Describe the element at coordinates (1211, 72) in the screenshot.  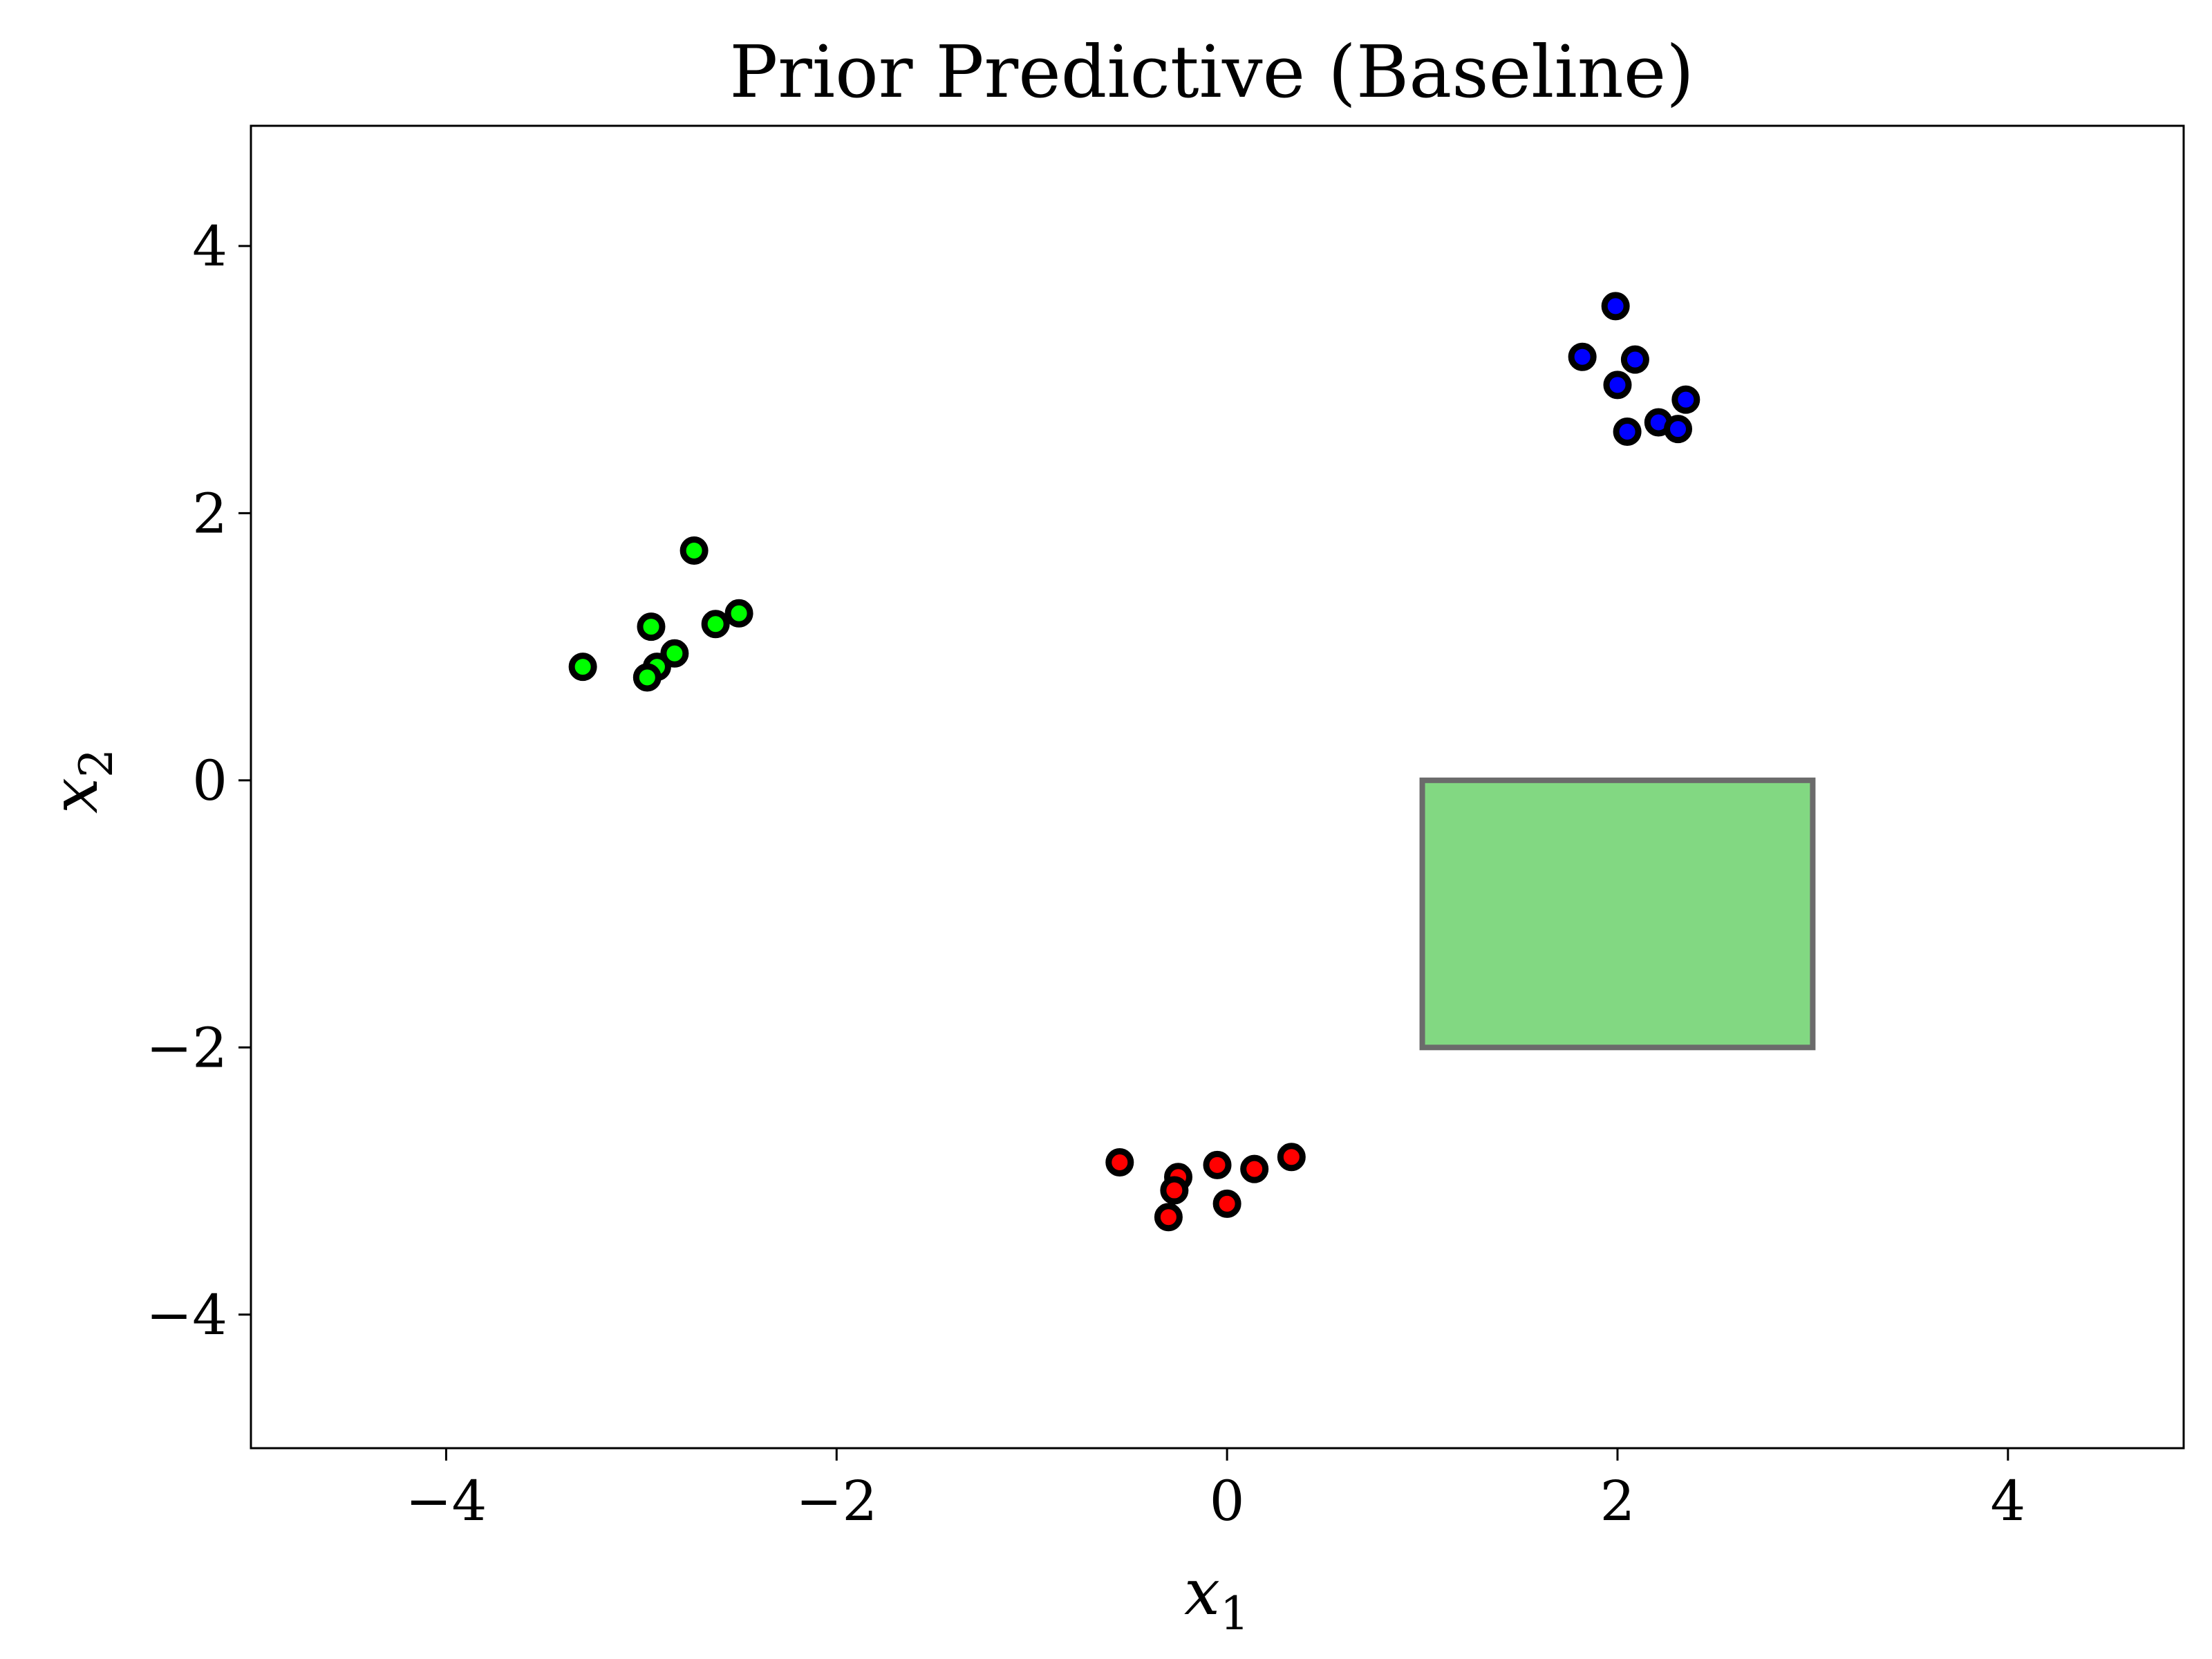
I see `chart-title: Prior Predictive (Baseline)` at that location.